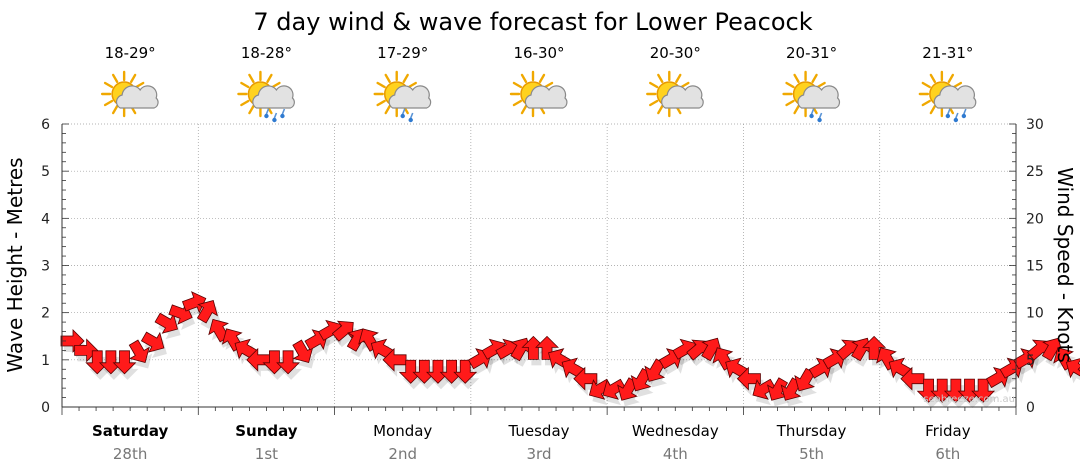  What do you see at coordinates (969, 399) in the screenshot?
I see `watermark: seabreeze.com.au` at bounding box center [969, 399].